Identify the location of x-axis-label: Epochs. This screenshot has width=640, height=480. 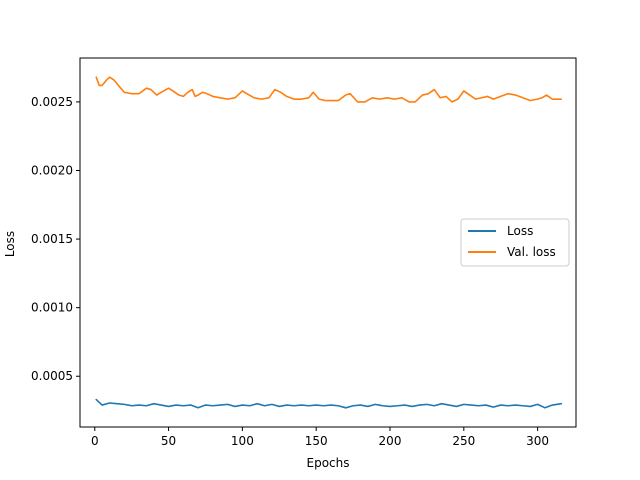
(328, 463).